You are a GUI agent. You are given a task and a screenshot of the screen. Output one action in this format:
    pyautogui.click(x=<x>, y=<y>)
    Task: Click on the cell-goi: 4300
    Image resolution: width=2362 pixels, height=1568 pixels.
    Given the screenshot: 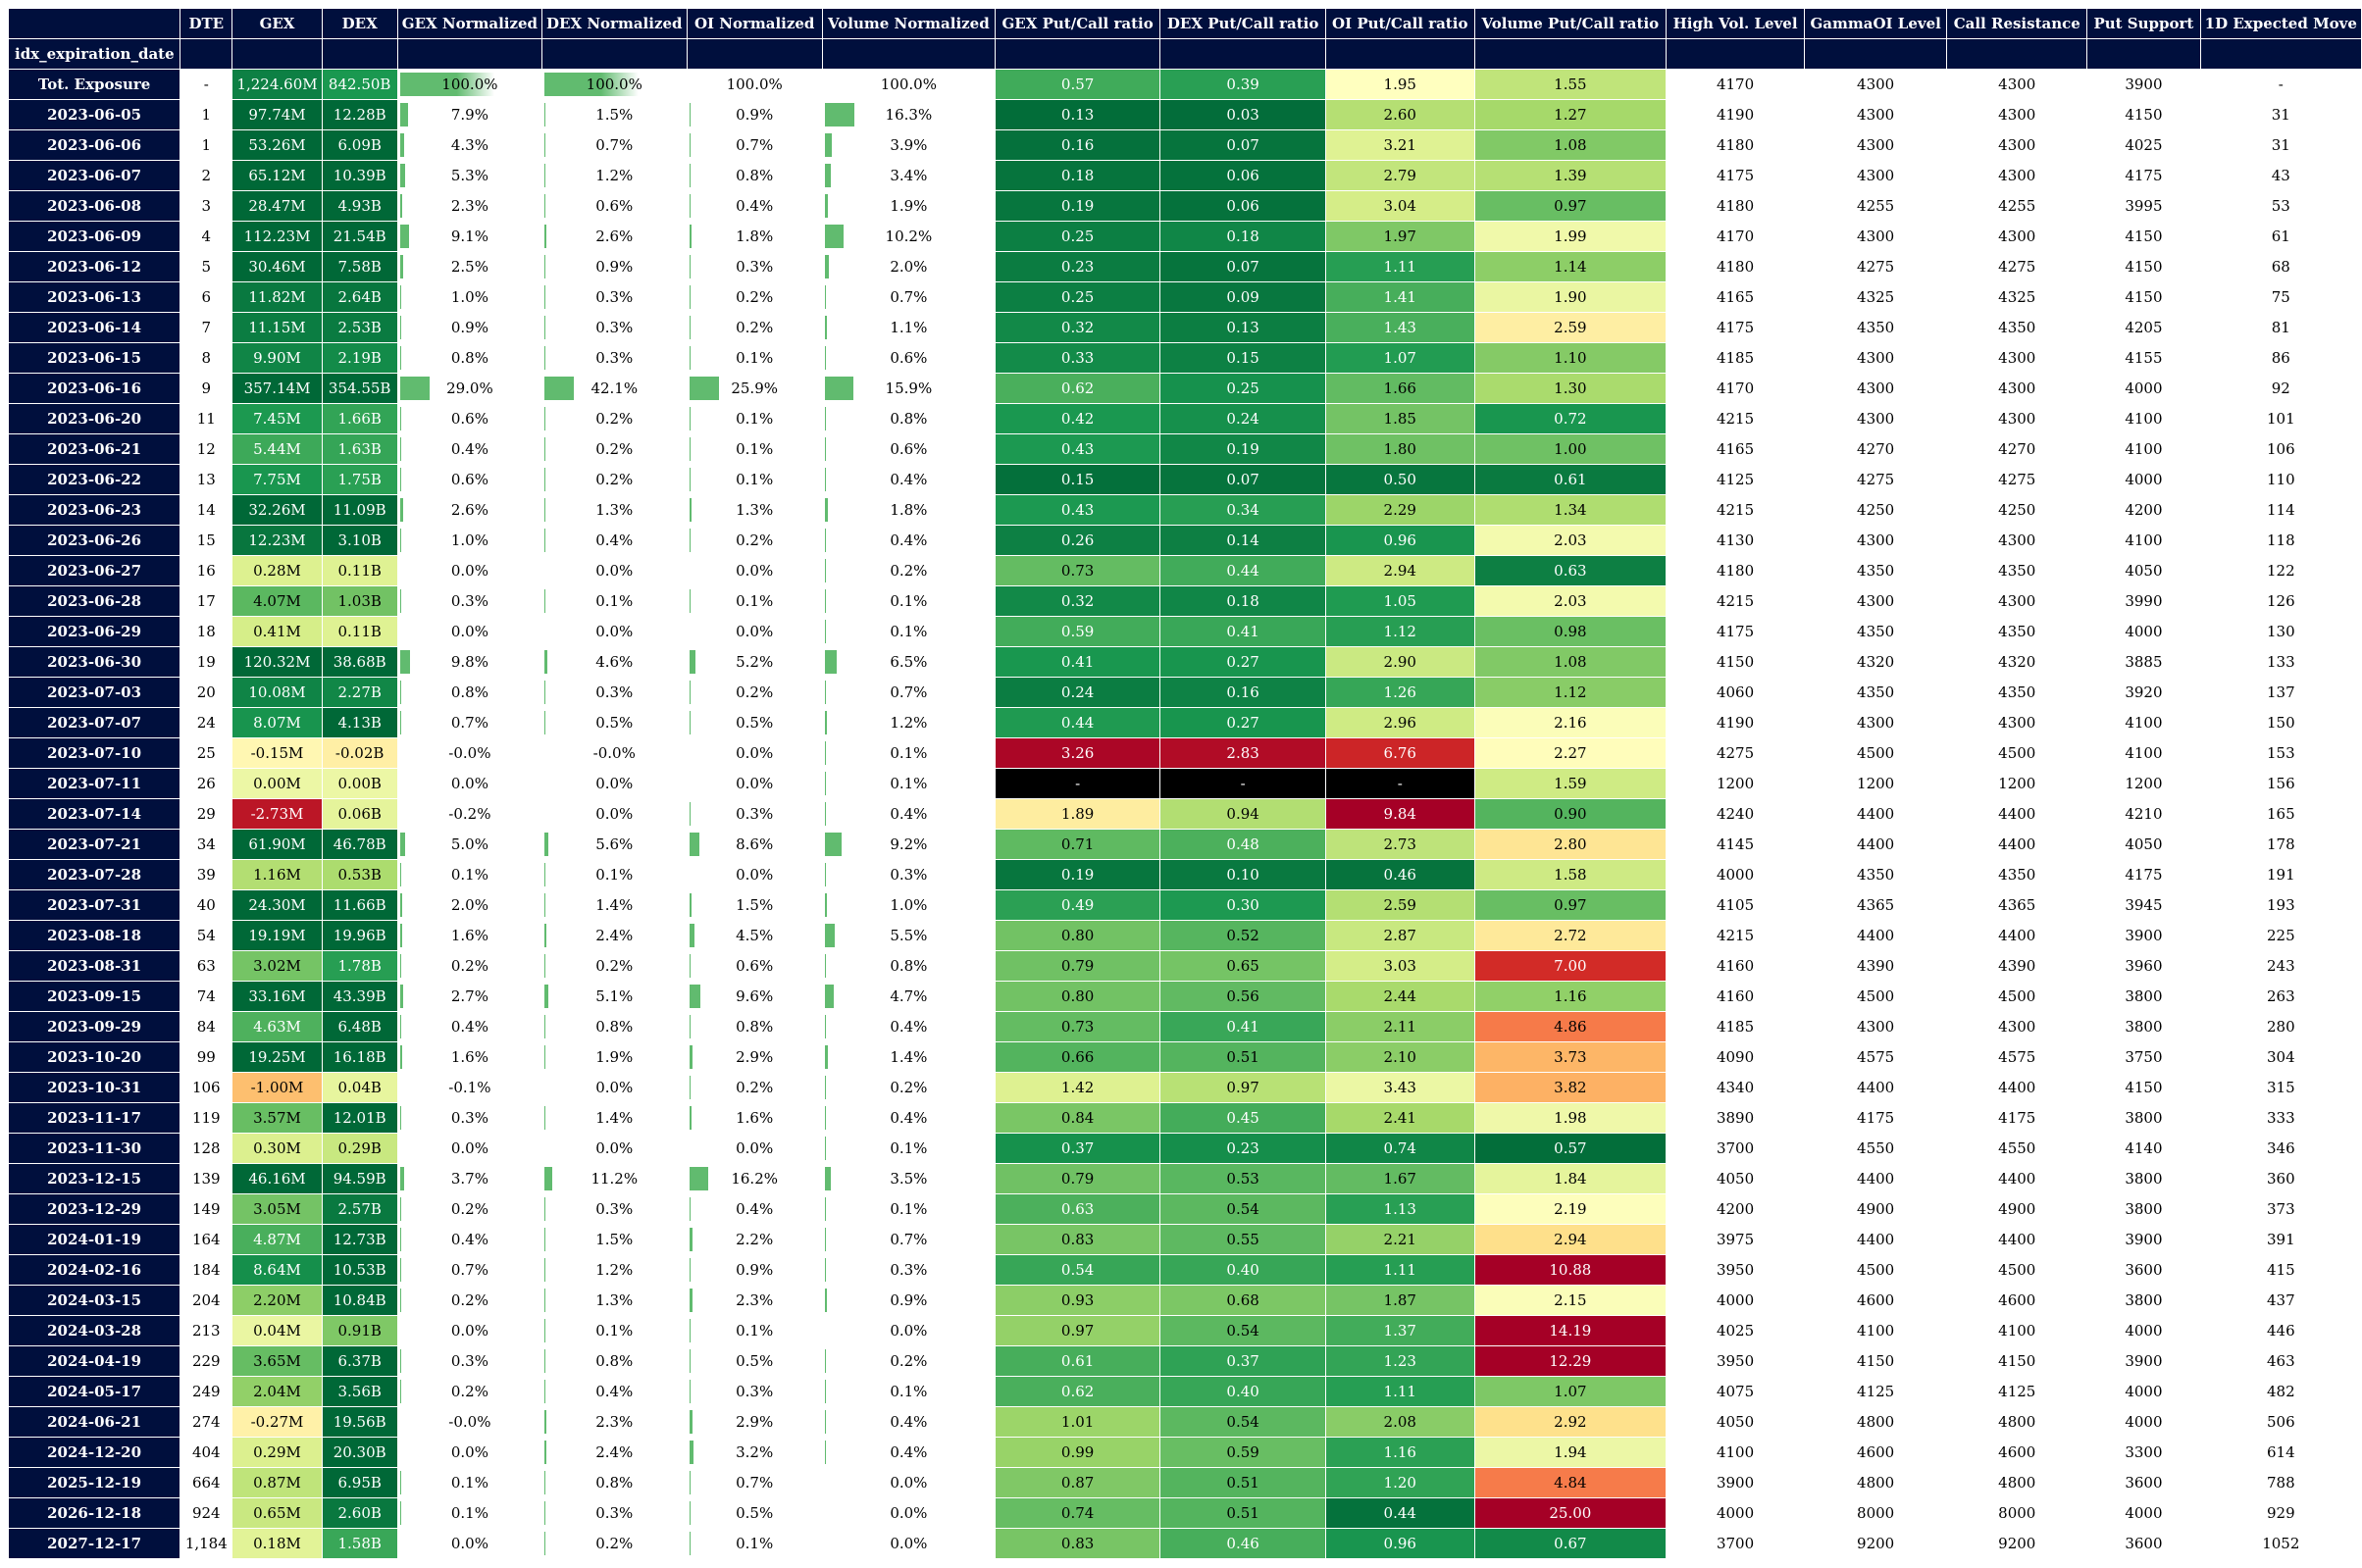 What is the action you would take?
    pyautogui.click(x=1876, y=175)
    